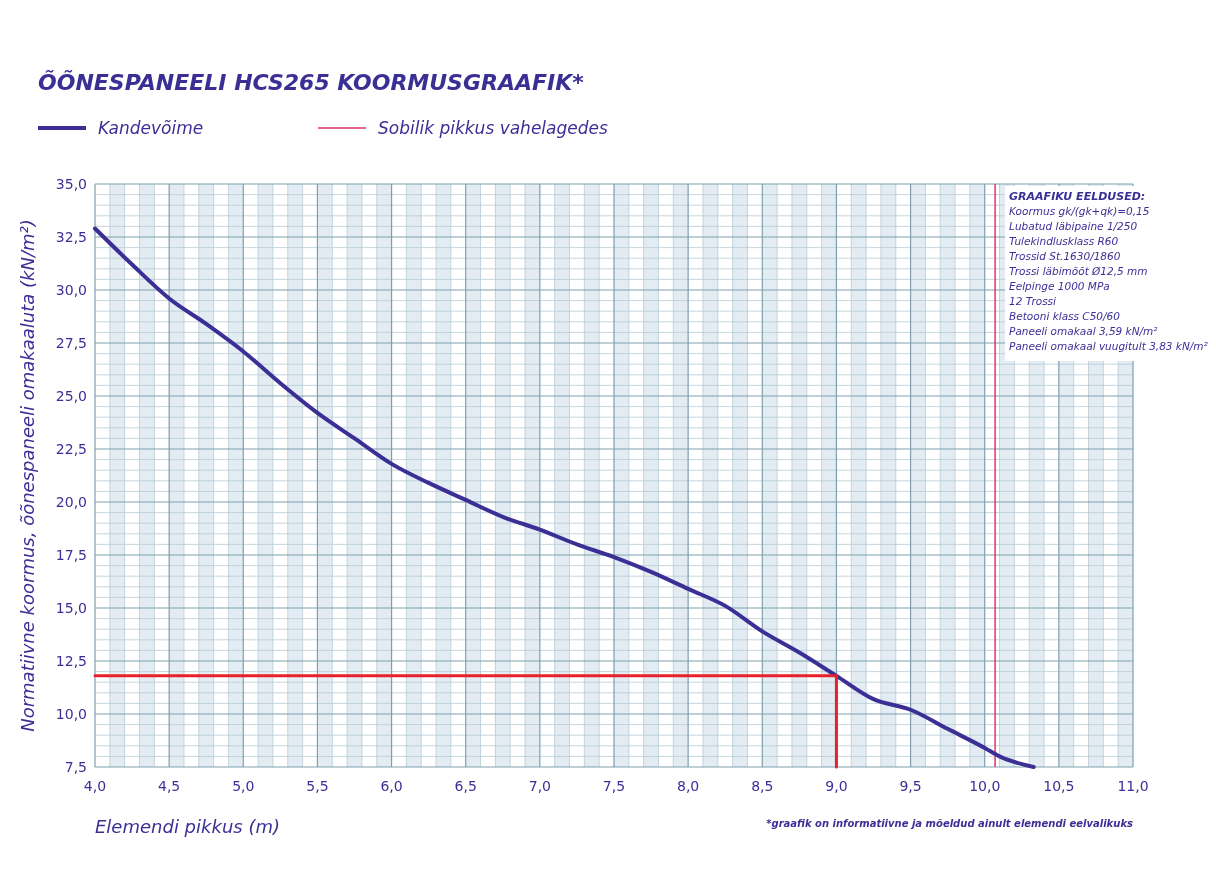  What do you see at coordinates (1059, 286) in the screenshot?
I see `annotation: Eelpinge 1000 MPa` at bounding box center [1059, 286].